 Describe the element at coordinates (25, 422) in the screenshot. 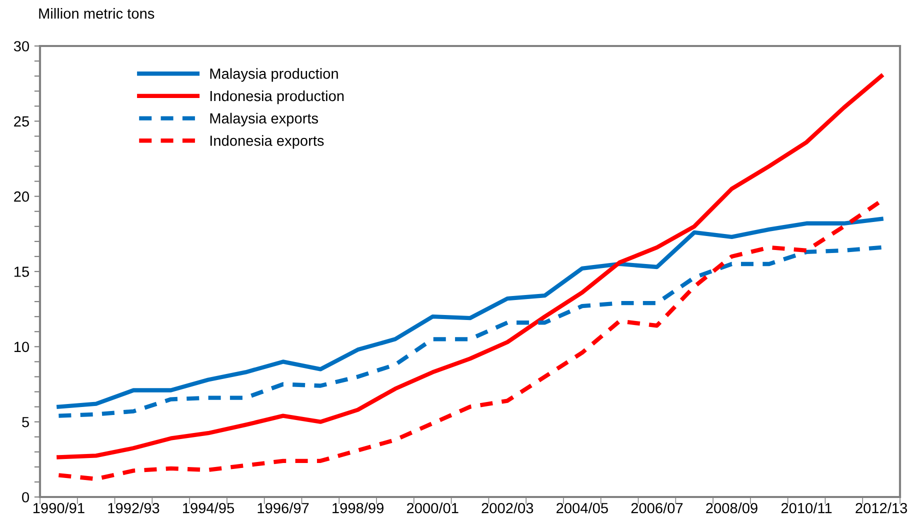

I see `y-tick-label: 5` at that location.